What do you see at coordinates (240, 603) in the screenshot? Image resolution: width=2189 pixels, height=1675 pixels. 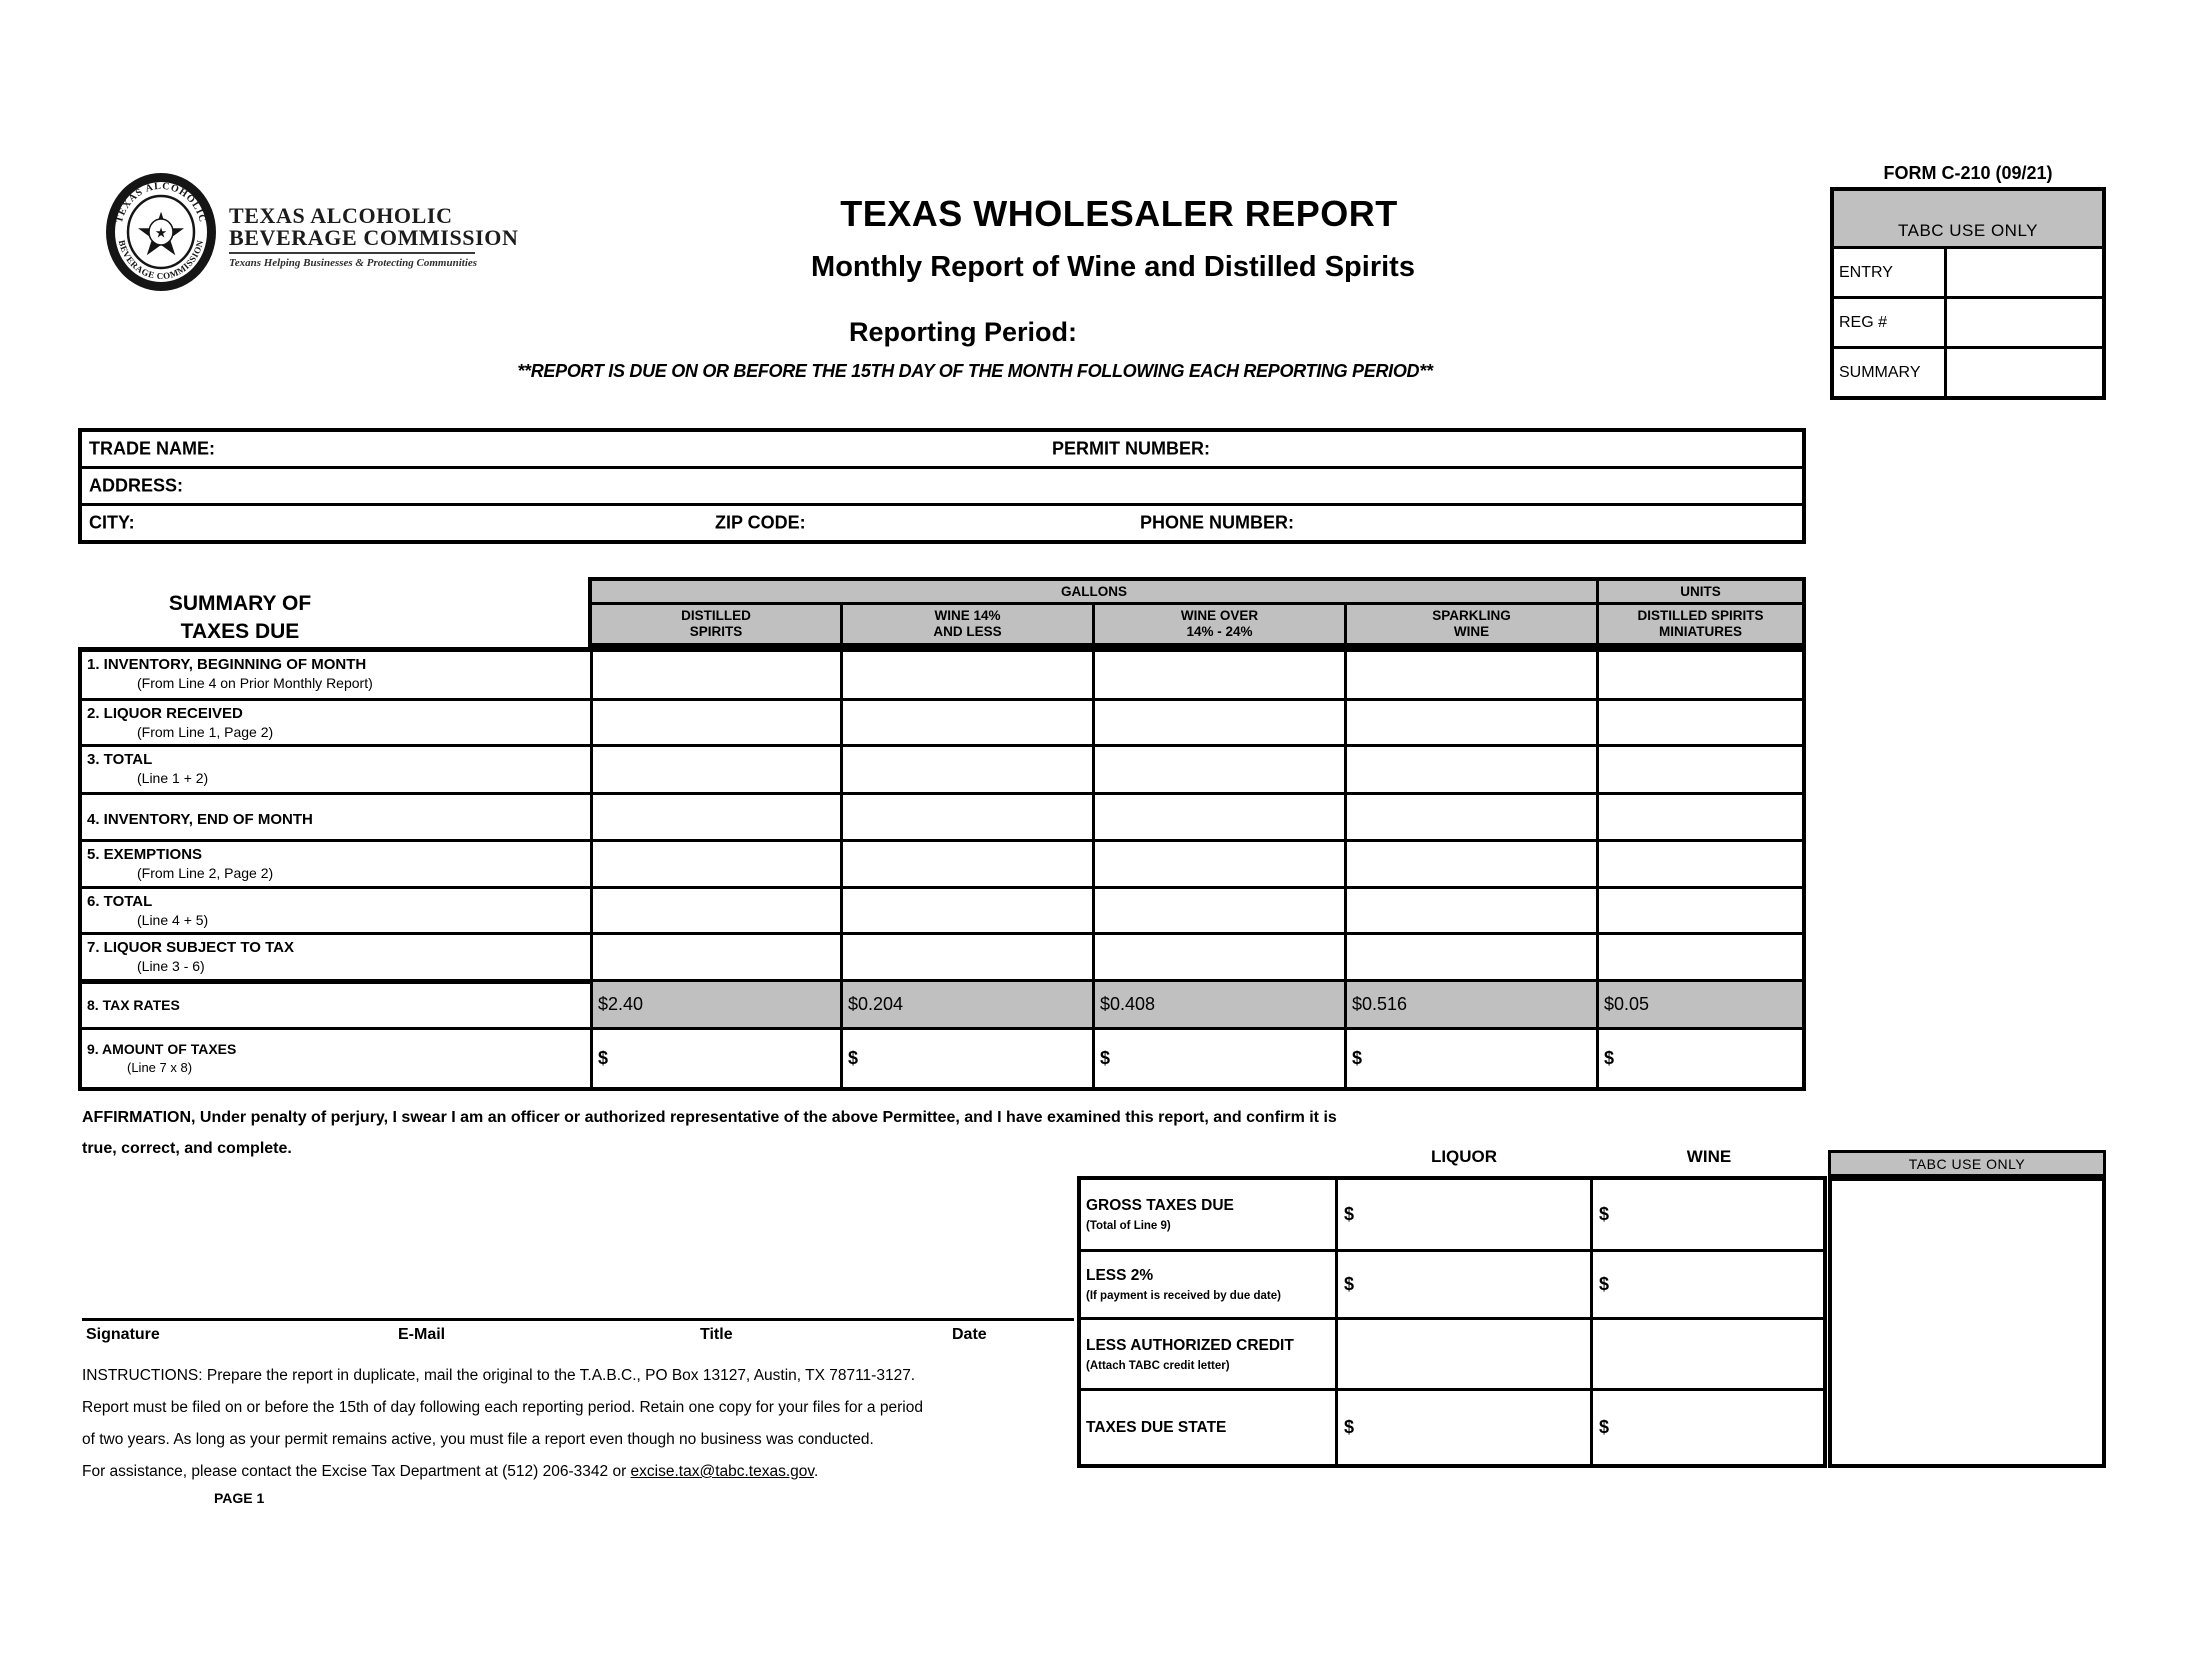 I see `summary-heading-line1: SUMMARY OF` at bounding box center [240, 603].